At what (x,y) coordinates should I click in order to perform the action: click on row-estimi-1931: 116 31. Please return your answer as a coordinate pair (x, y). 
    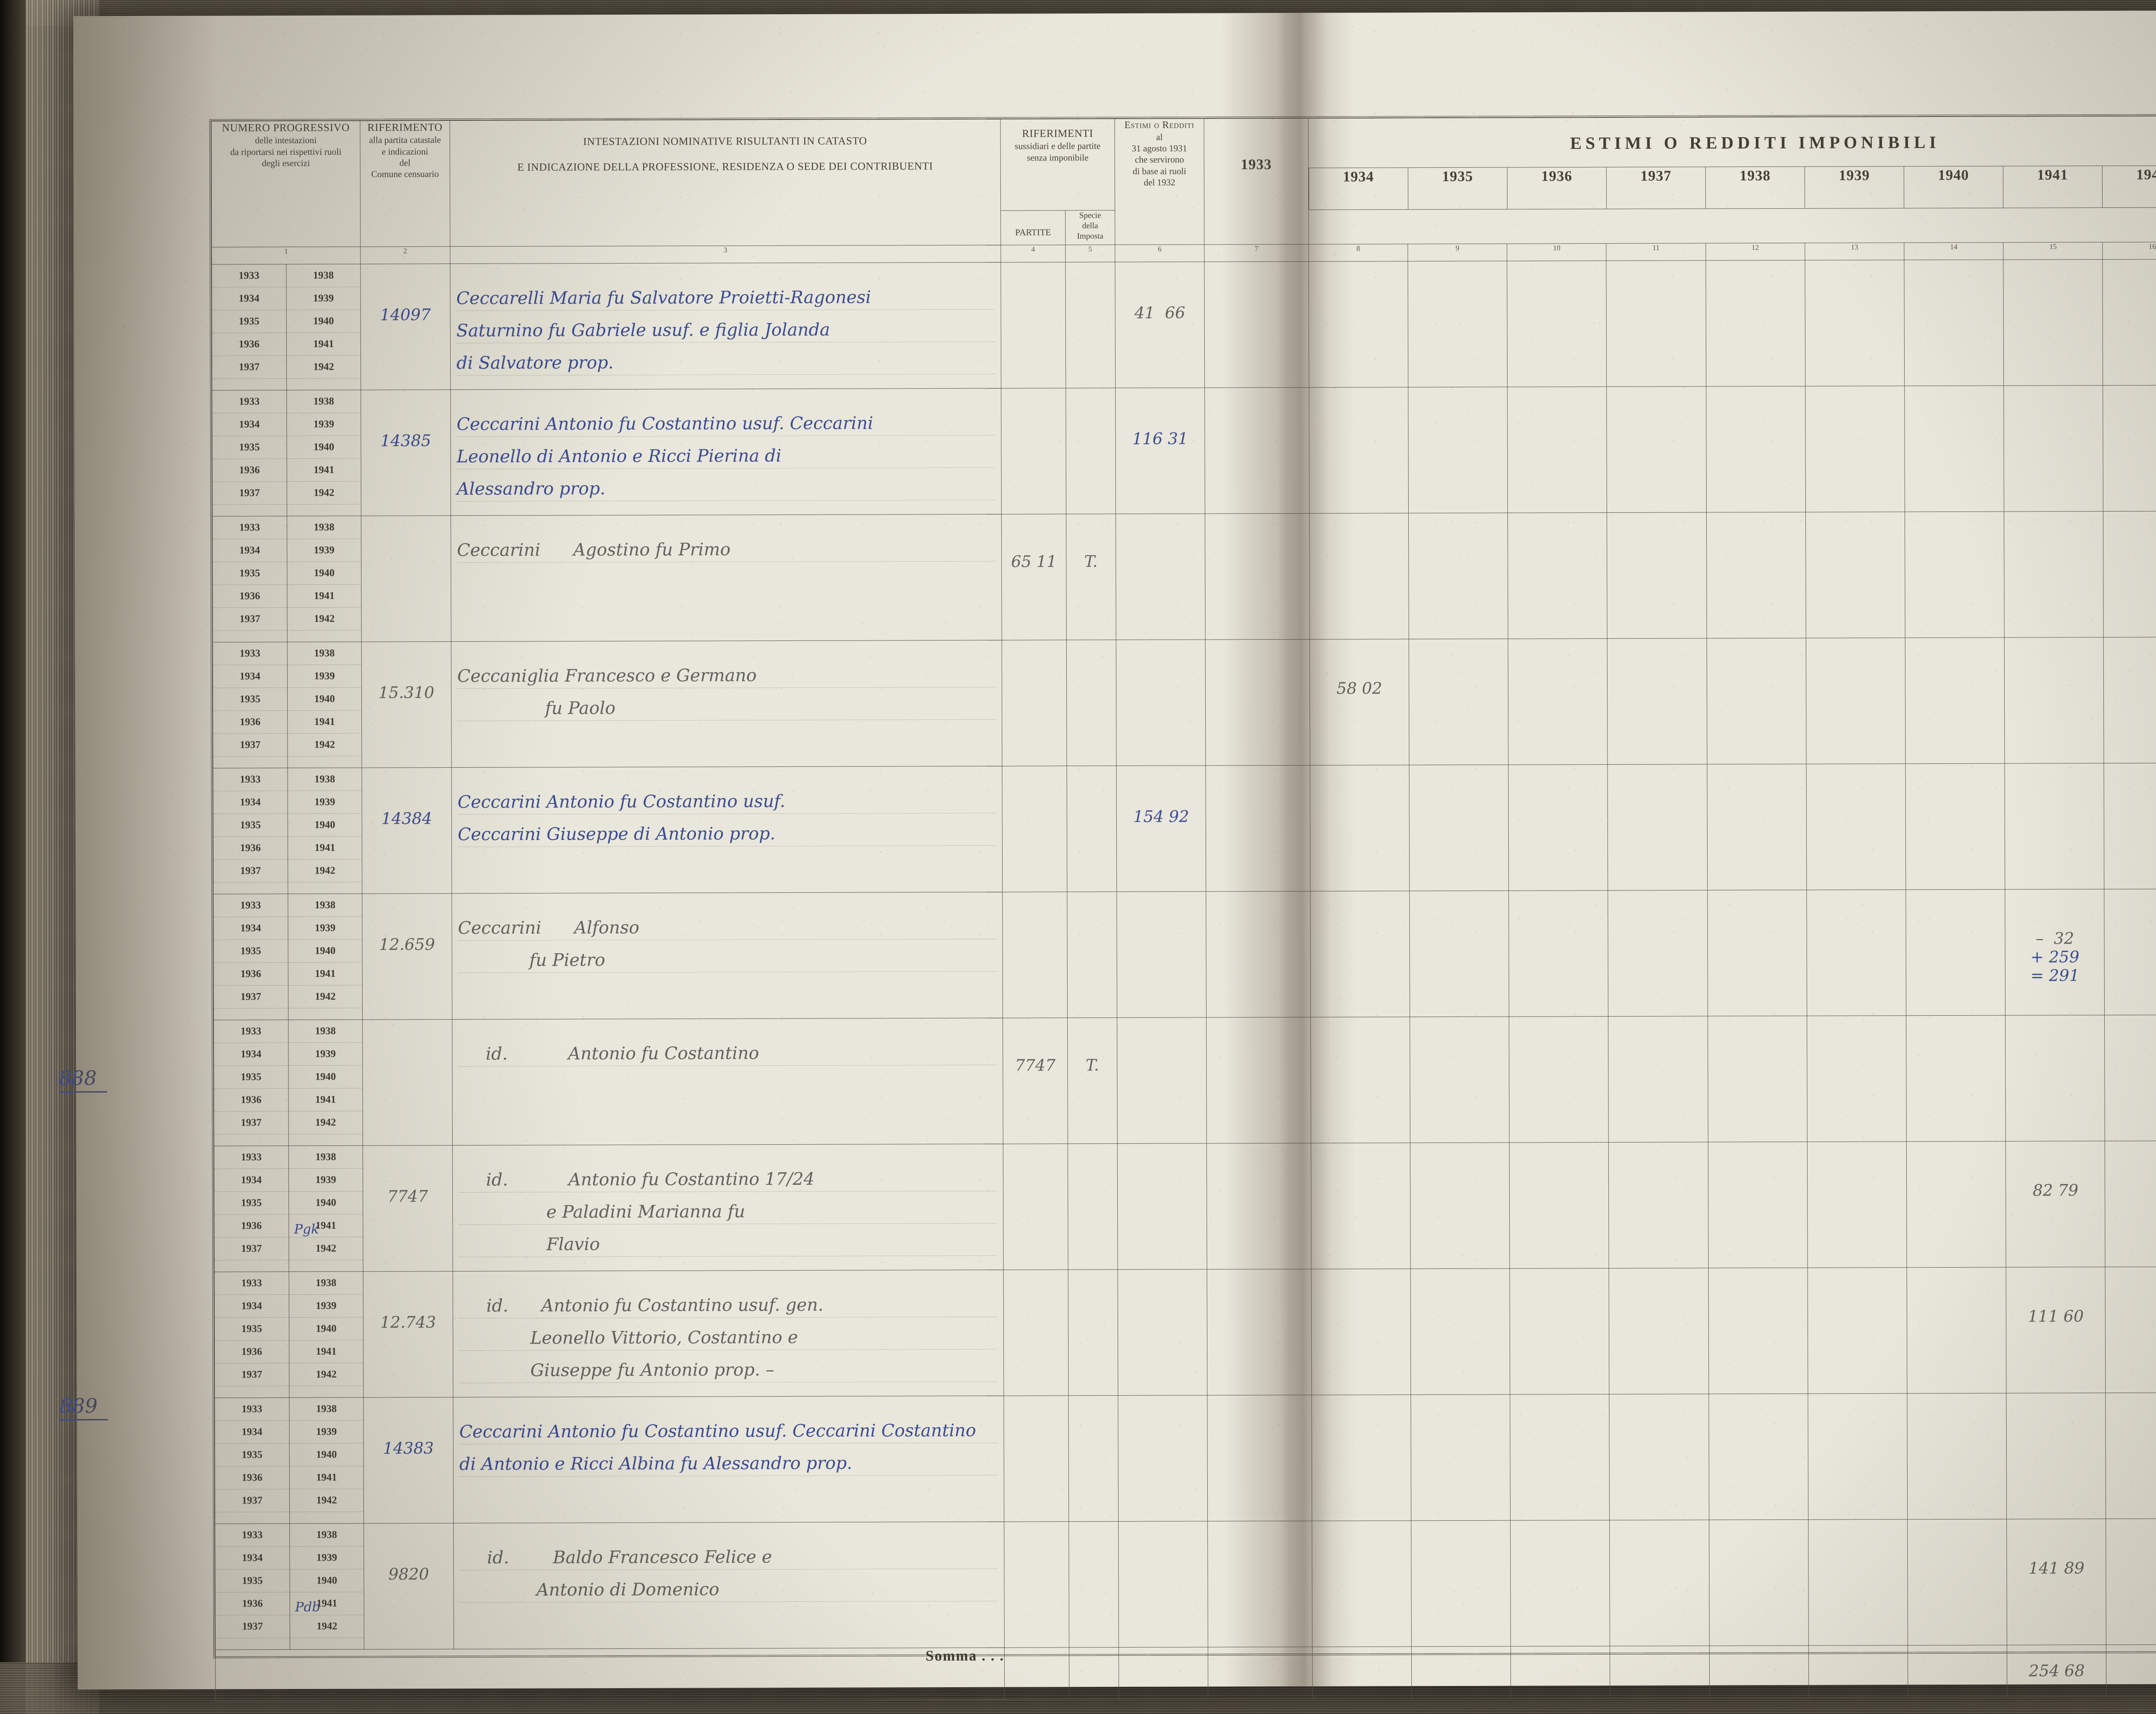
    Looking at the image, I should click on (1160, 451).